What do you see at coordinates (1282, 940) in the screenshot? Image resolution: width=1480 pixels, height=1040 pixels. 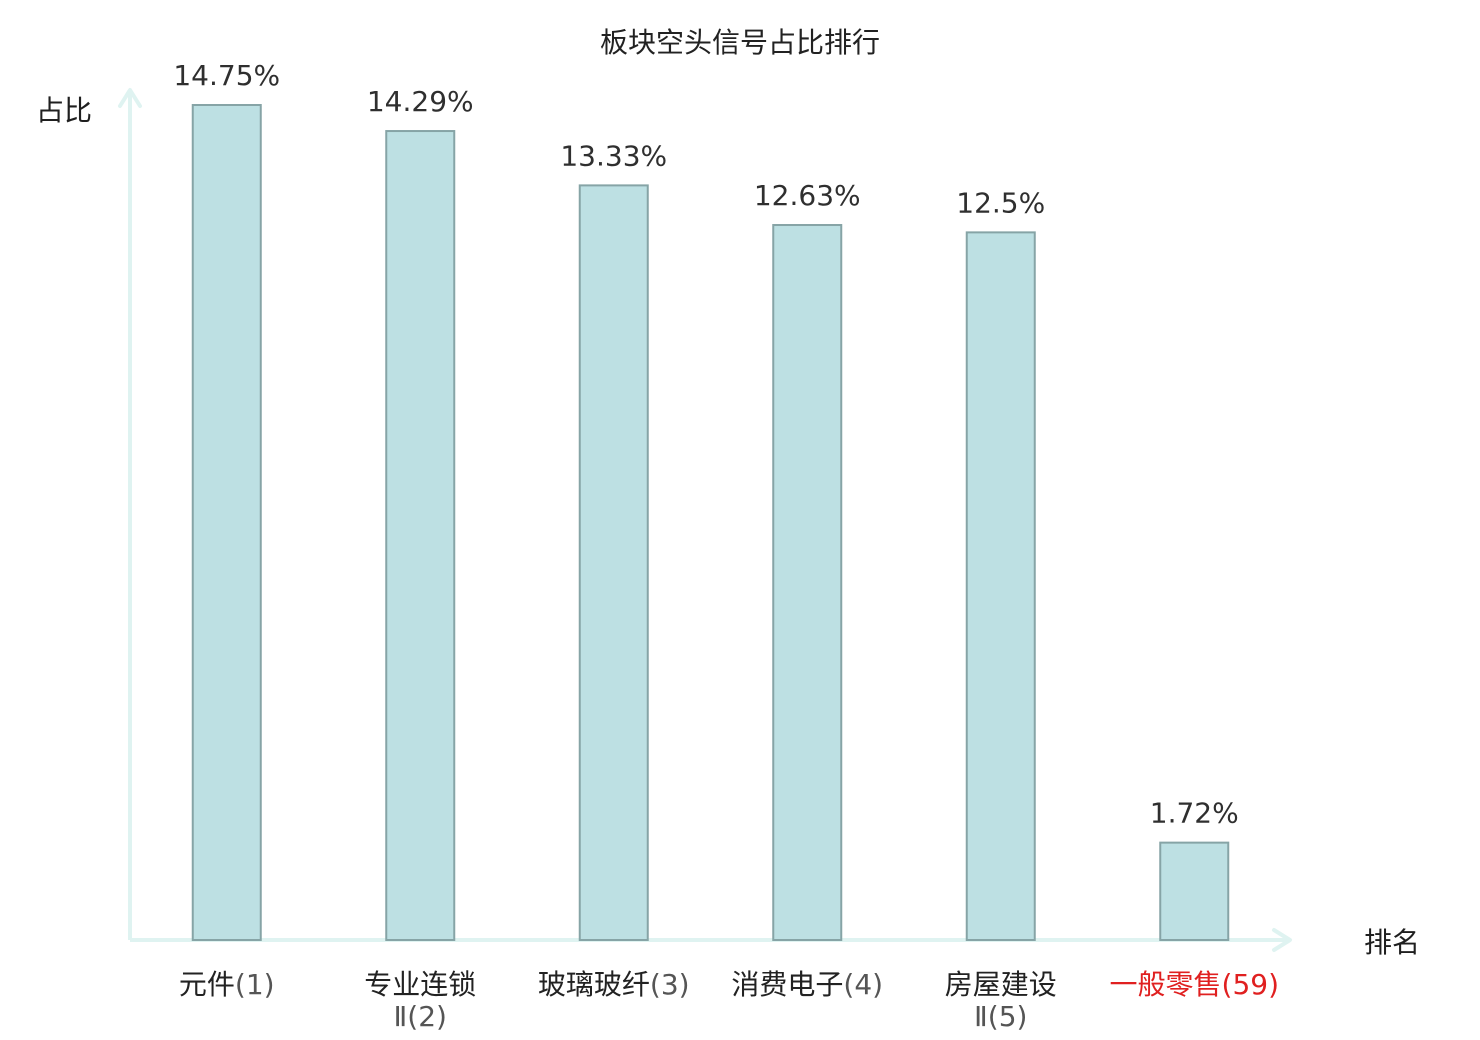 I see `x-axis-arrow-icon` at bounding box center [1282, 940].